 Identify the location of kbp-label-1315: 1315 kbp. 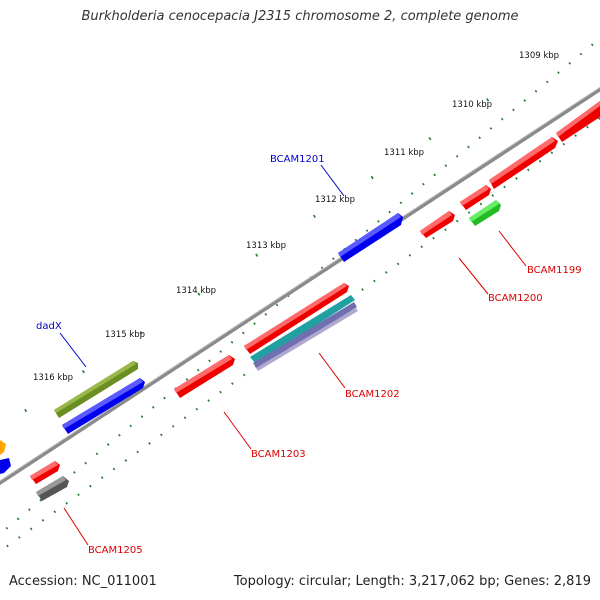
(125, 335).